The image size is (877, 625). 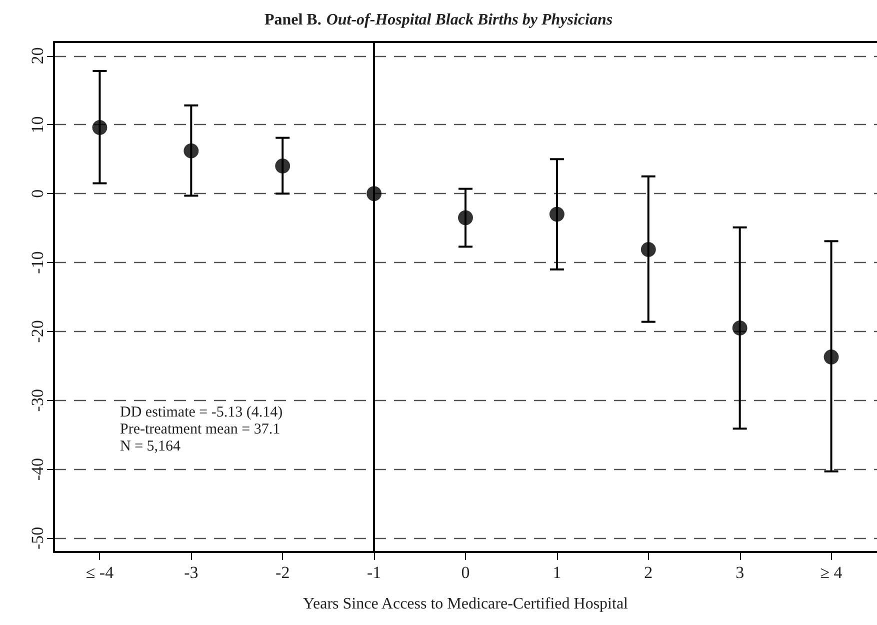 What do you see at coordinates (283, 572) in the screenshot?
I see `x-tick-label: -2` at bounding box center [283, 572].